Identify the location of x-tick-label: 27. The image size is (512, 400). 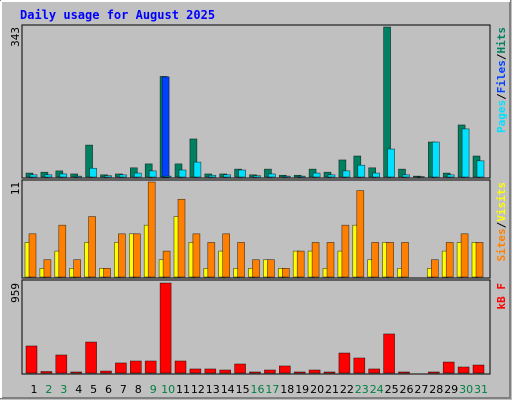
(421, 389).